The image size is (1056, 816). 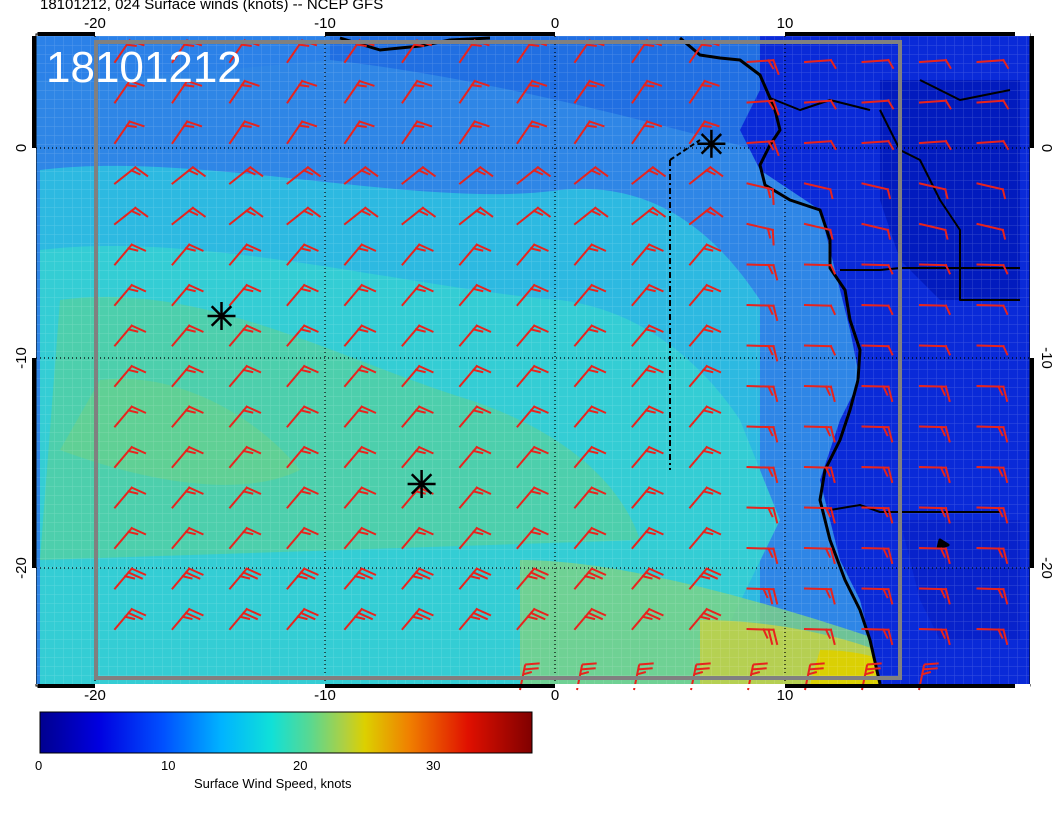 What do you see at coordinates (273, 783) in the screenshot?
I see `colorbar-title: Surface Wind Speed, knots` at bounding box center [273, 783].